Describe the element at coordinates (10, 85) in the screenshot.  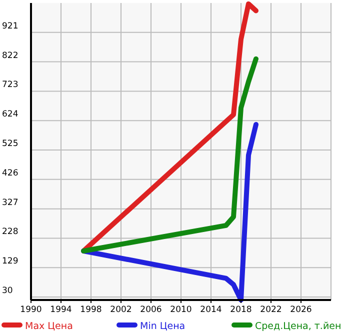
I see `y-tick-label: 723` at that location.